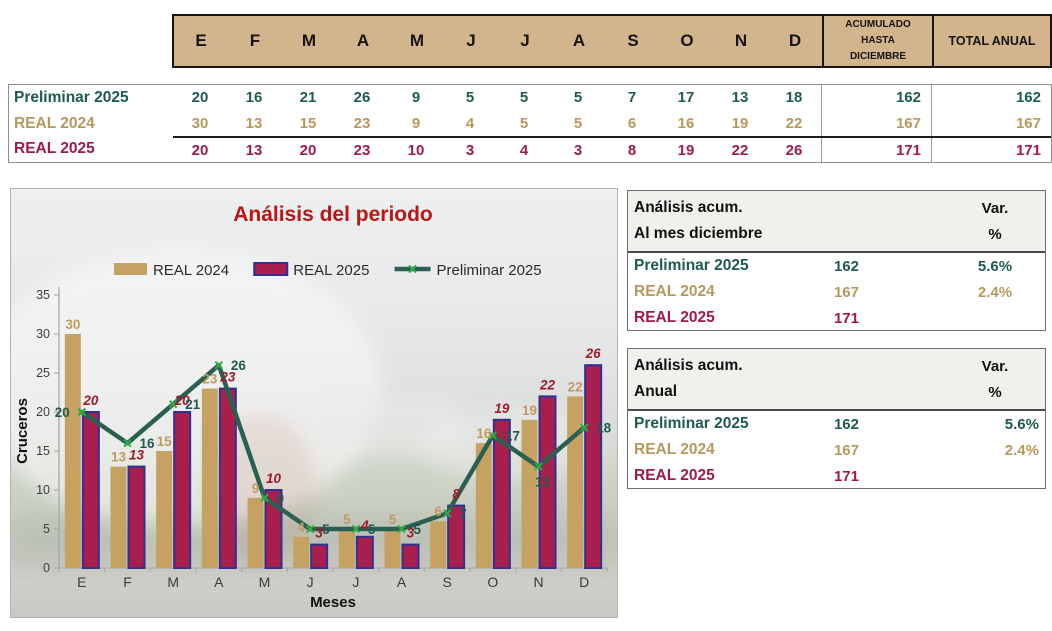  Describe the element at coordinates (991, 150) in the screenshot. I see `total-value-cell: 171` at that location.